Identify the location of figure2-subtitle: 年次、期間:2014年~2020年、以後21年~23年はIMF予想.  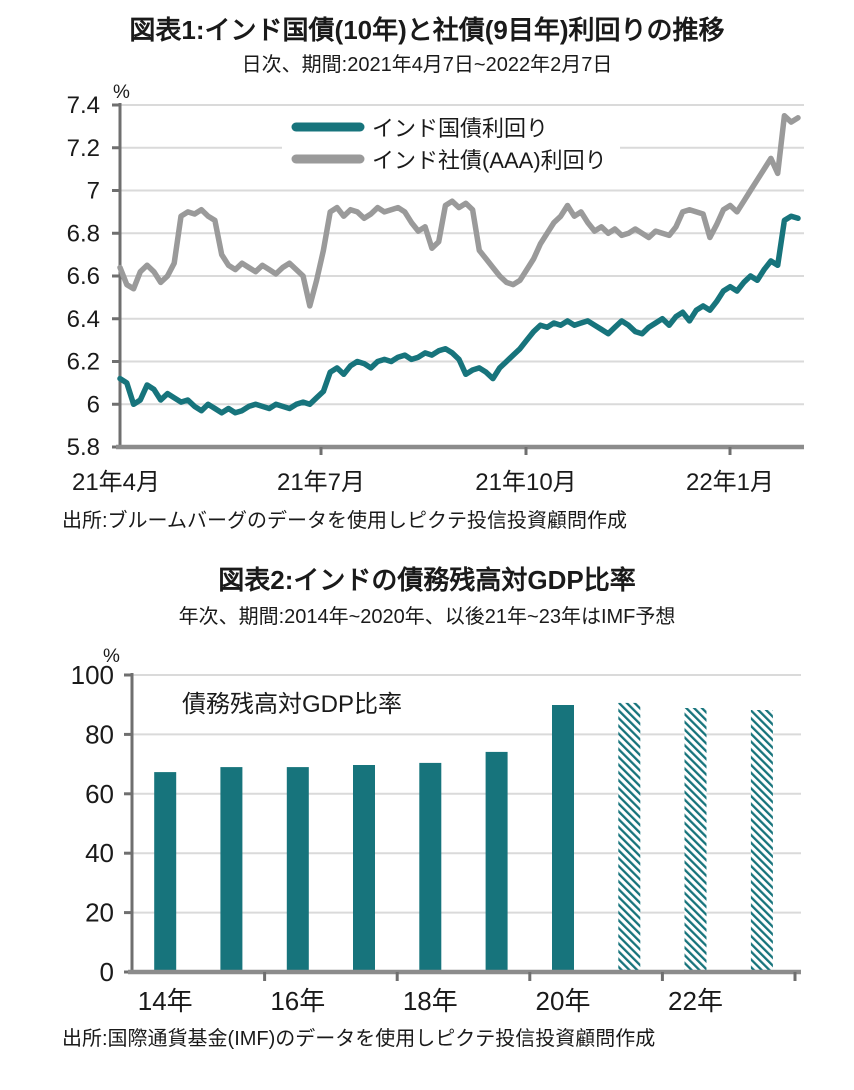
(427, 617).